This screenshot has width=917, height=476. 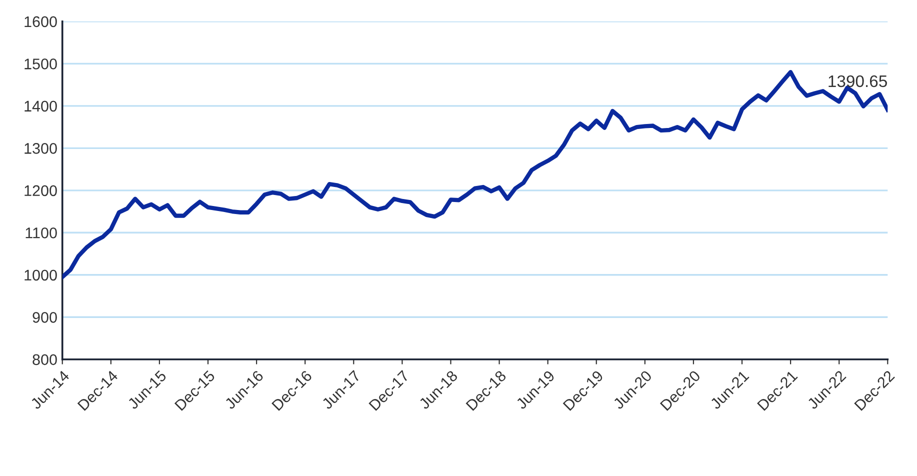 What do you see at coordinates (44, 317) in the screenshot?
I see `y-tick-label: 900` at bounding box center [44, 317].